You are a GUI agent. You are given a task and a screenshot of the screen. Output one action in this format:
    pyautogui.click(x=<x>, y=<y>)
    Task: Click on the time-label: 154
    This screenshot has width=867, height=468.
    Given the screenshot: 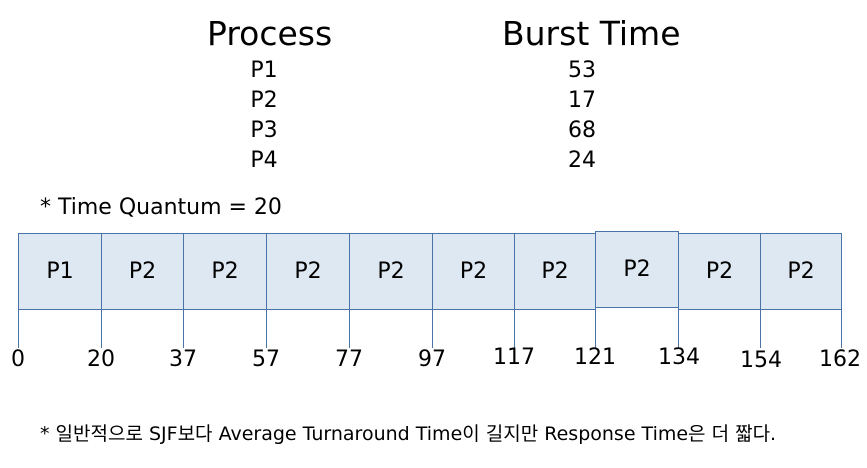 What is the action you would take?
    pyautogui.click(x=761, y=360)
    